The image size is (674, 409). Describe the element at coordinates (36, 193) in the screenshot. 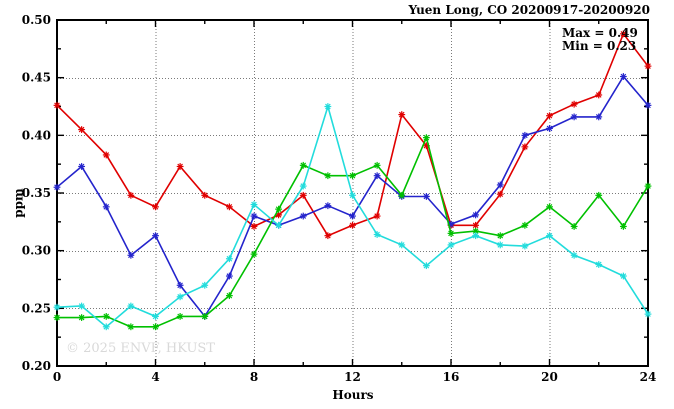

I see `y-tick-label: 0.35` at that location.